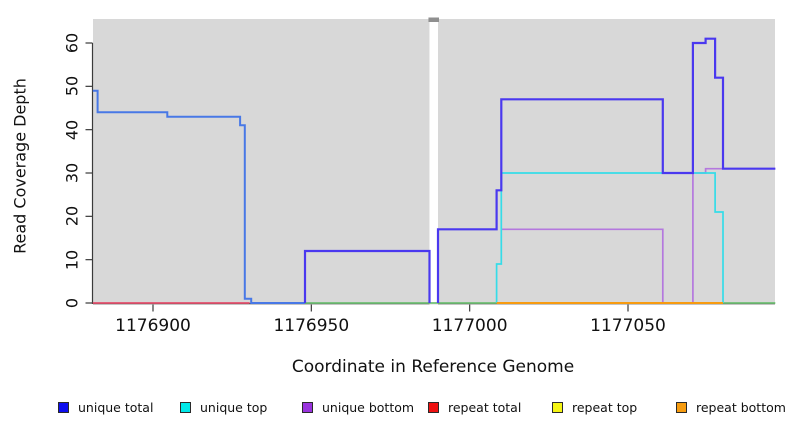  I want to click on legend-label-repeat-total: repeat total, so click(485, 407).